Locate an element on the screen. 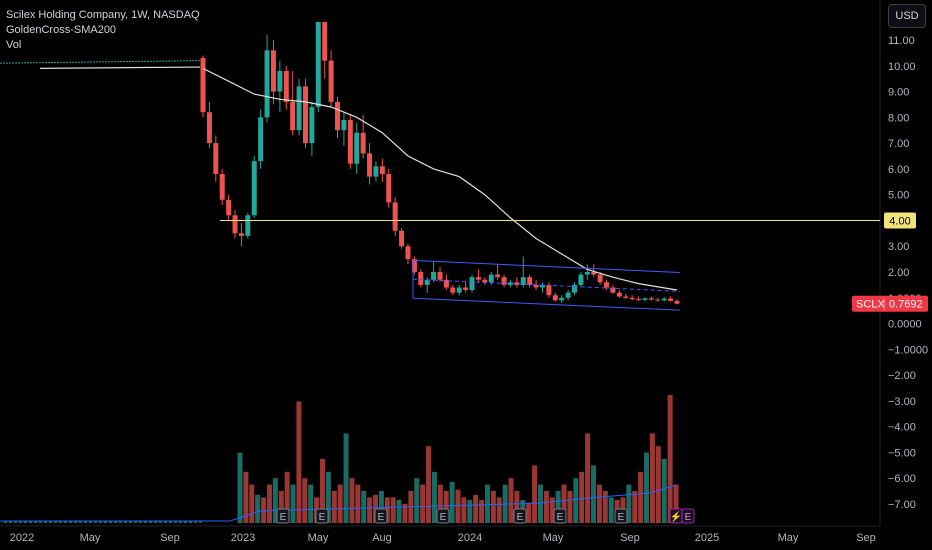 The height and width of the screenshot is (550, 932). price-tick-label: 10.00 is located at coordinates (902, 67).